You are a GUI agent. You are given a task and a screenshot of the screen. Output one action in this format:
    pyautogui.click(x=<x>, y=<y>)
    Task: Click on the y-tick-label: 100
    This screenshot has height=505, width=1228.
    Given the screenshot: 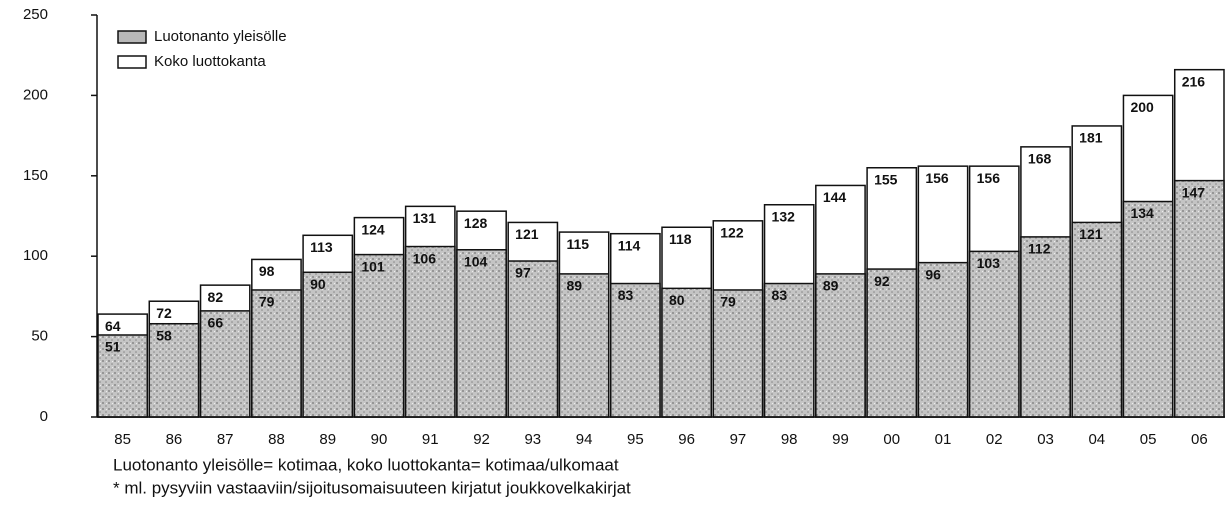 What is the action you would take?
    pyautogui.click(x=35, y=255)
    